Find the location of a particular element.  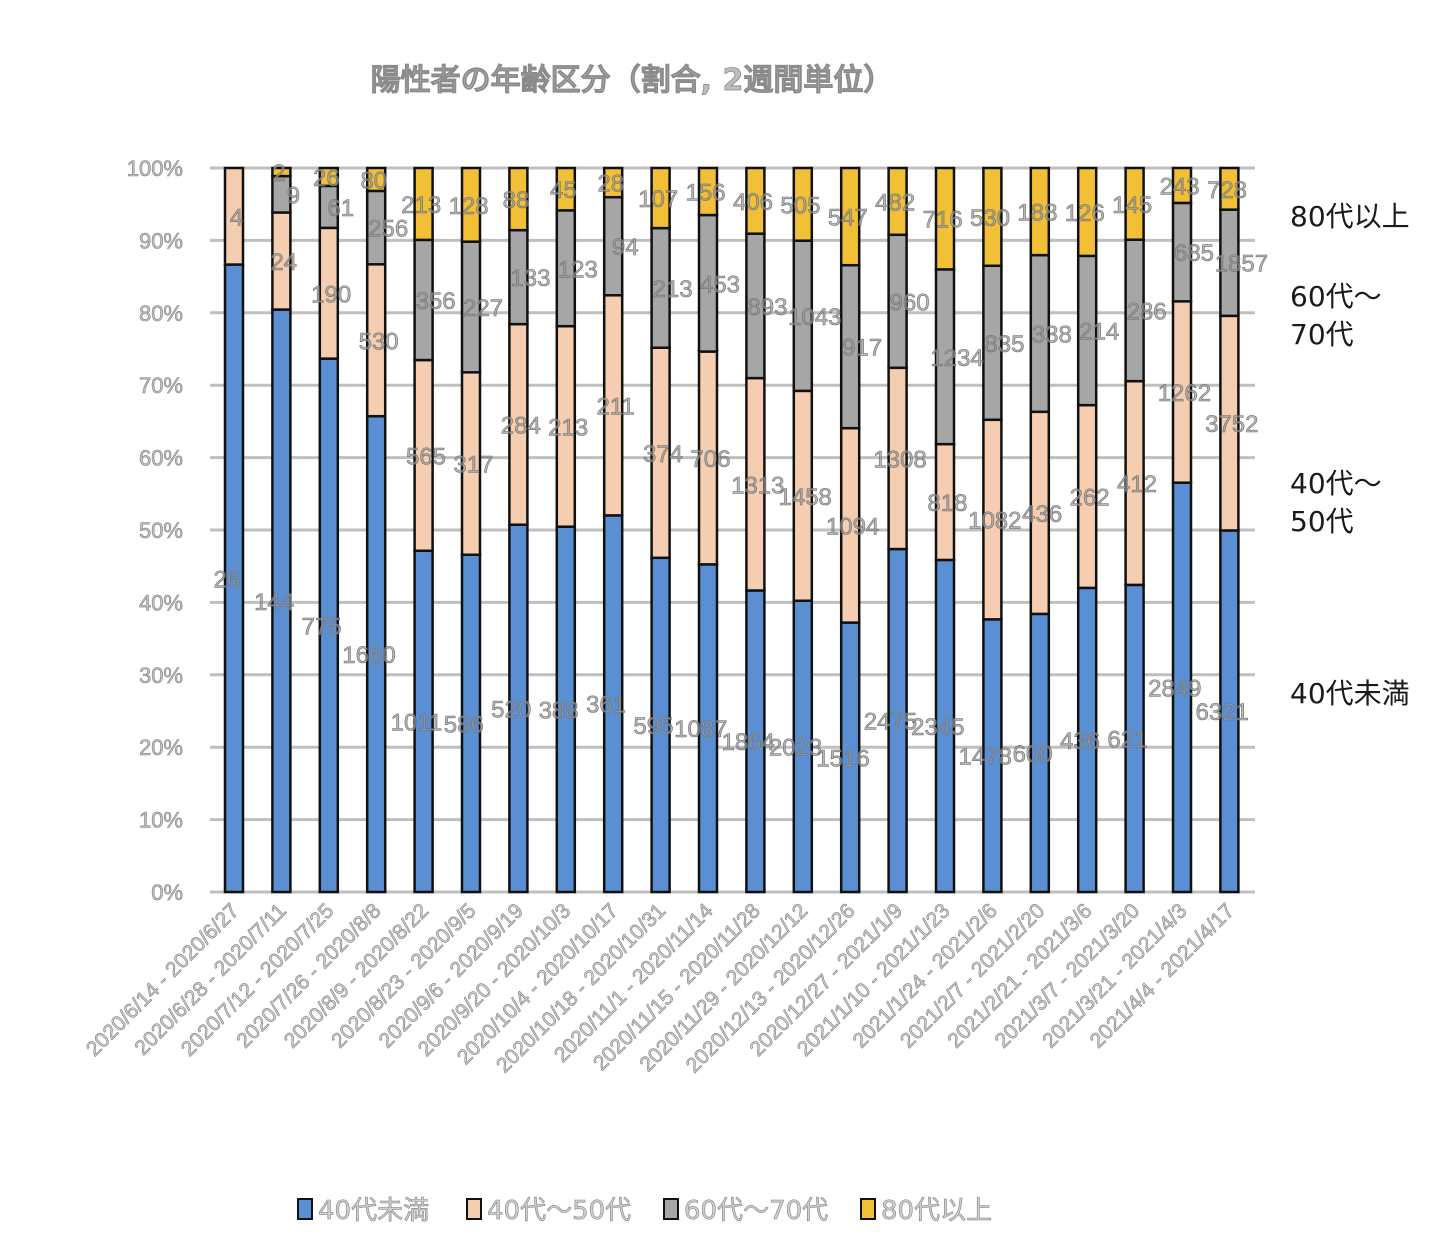

annotation-label: 40代未満 is located at coordinates (1350, 693).